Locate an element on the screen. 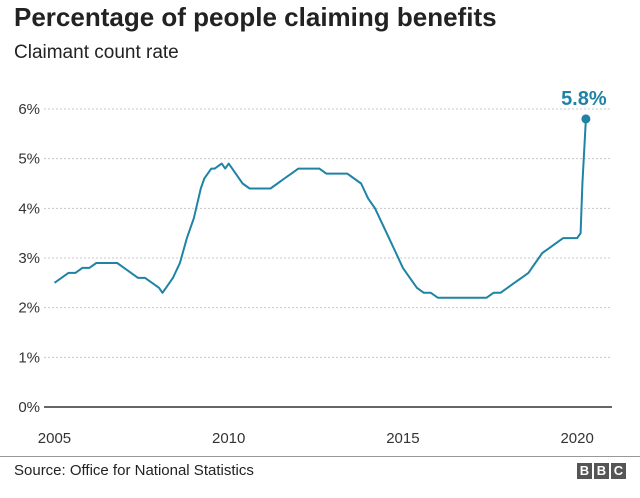  end-point-marker is located at coordinates (586, 119).